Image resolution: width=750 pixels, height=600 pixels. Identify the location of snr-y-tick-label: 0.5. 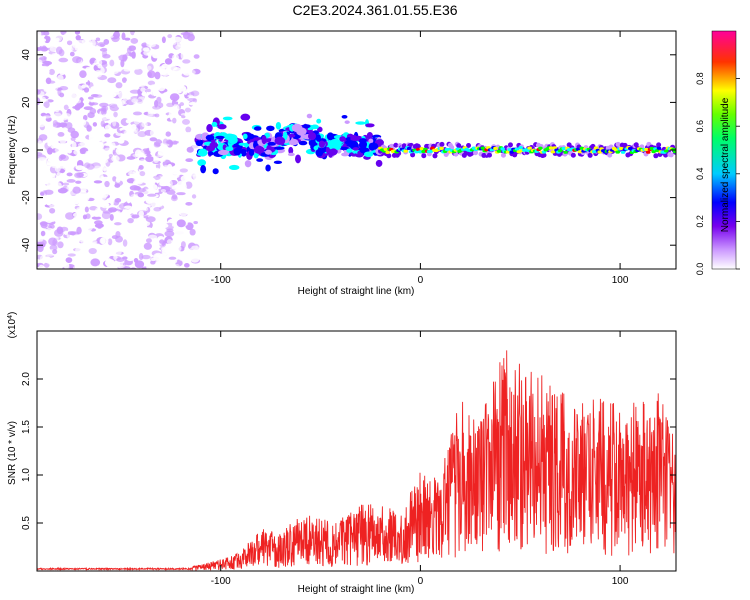
(26, 523).